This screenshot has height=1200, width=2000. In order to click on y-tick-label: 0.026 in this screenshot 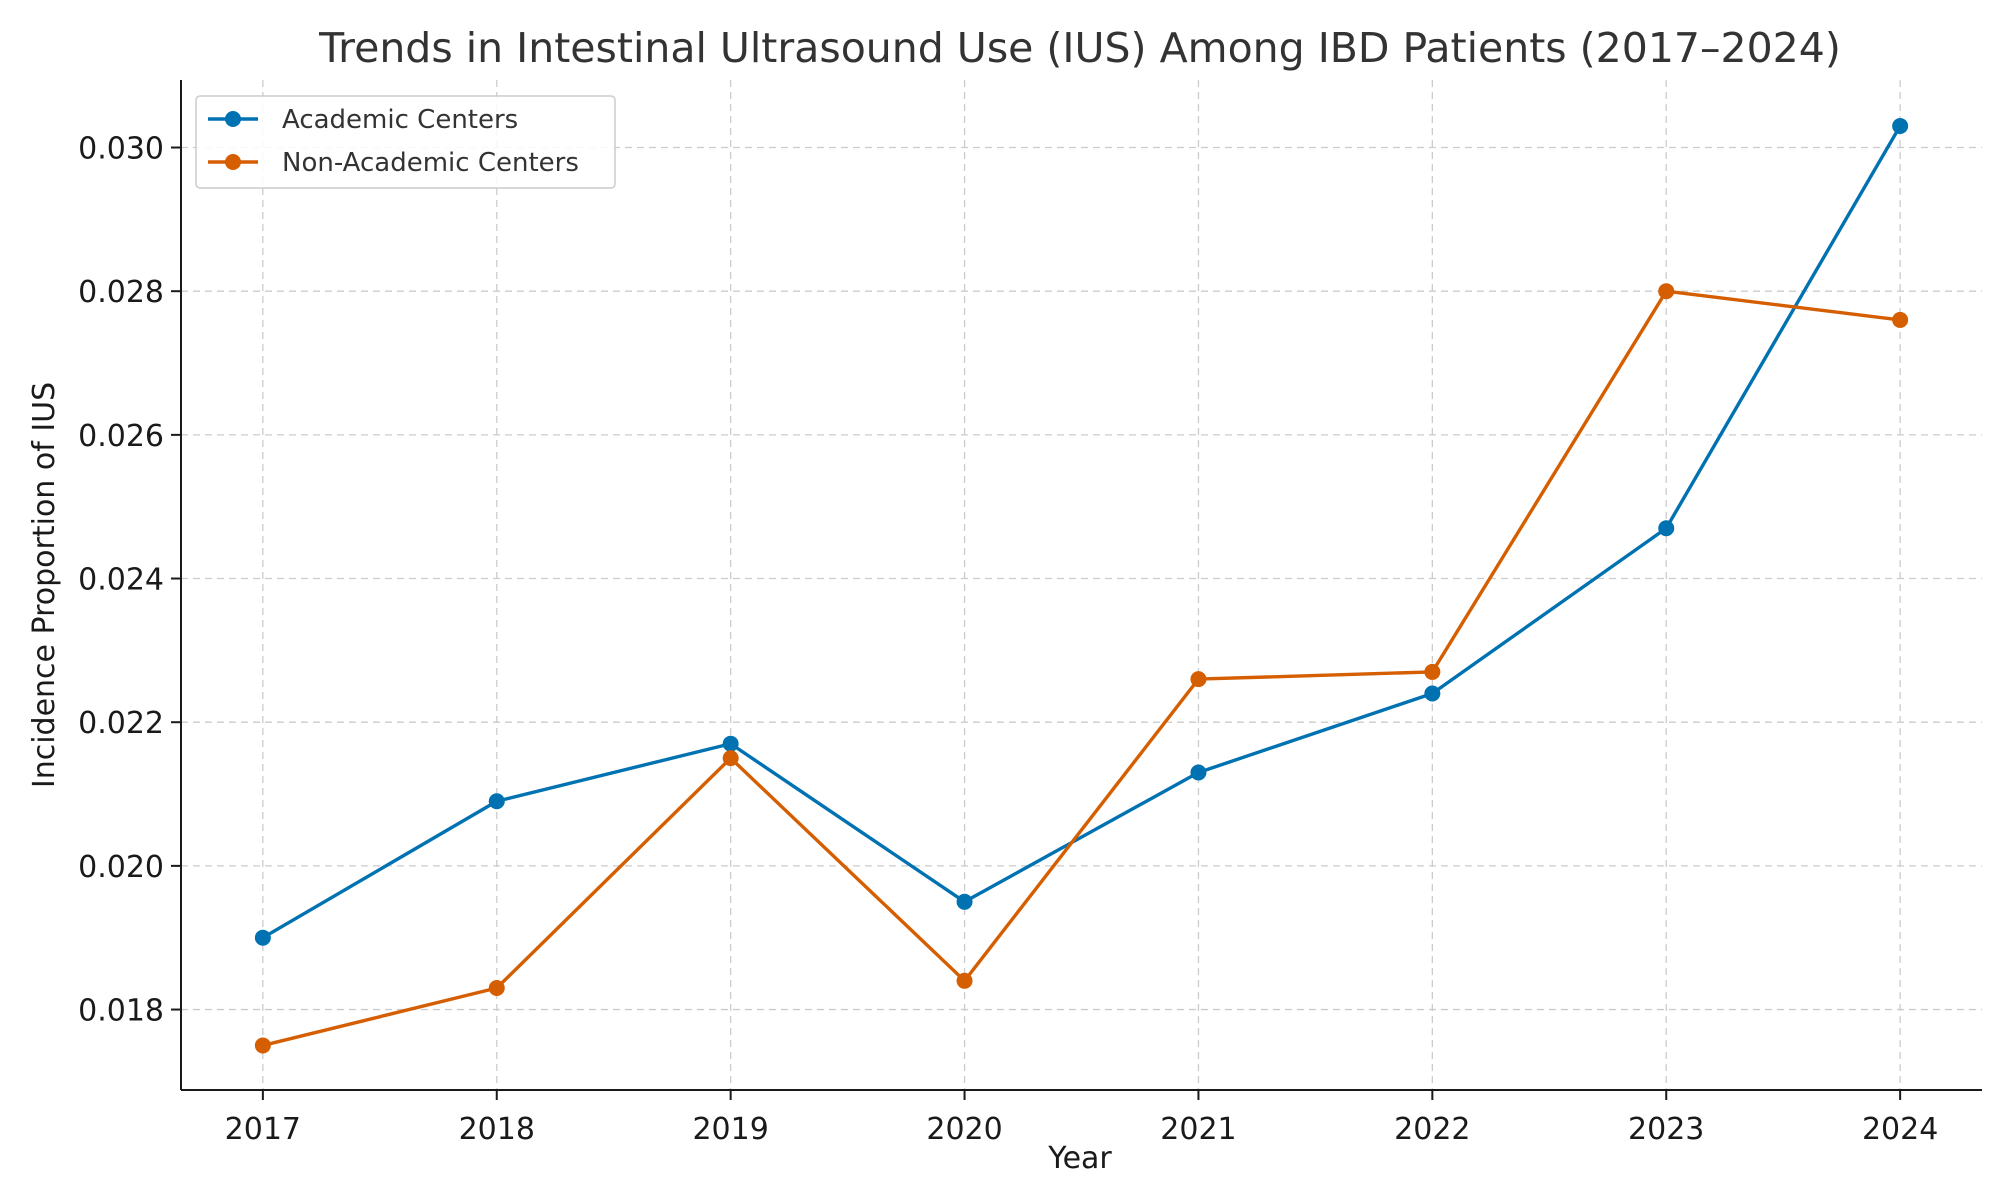, I will do `click(121, 436)`.